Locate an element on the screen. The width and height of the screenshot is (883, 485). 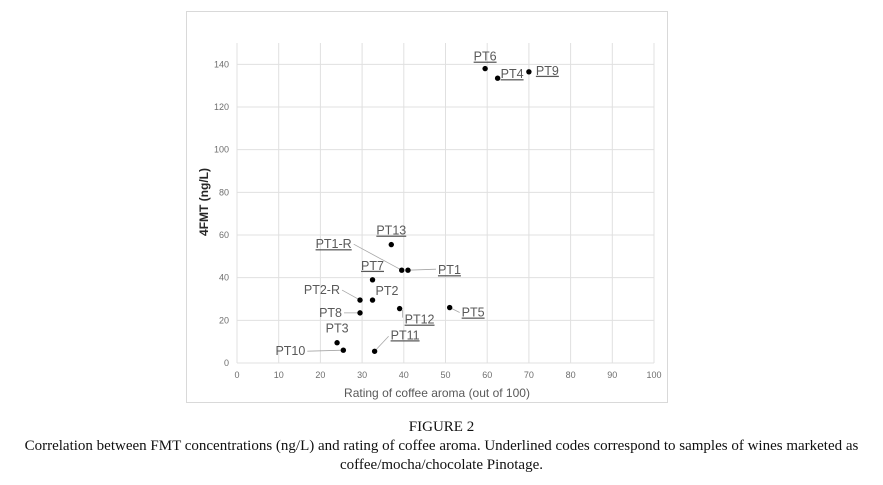
x-tick-label: 40 is located at coordinates (404, 375).